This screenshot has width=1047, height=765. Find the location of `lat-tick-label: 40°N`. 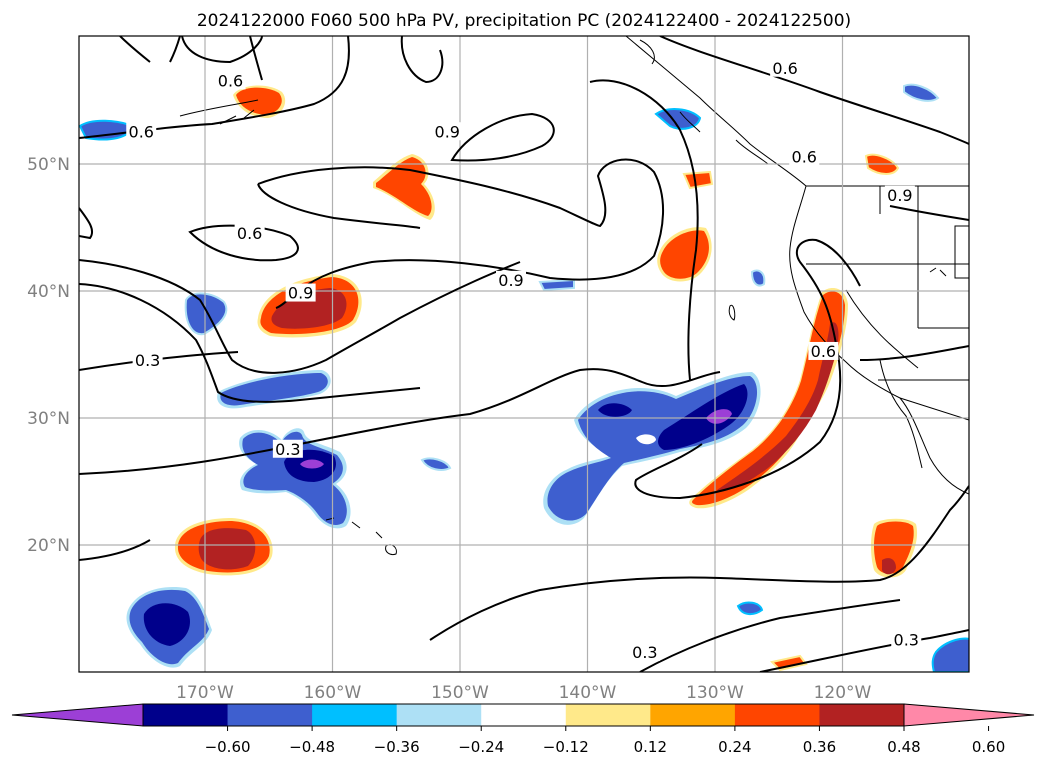

lat-tick-label: 40°N is located at coordinates (48, 292).